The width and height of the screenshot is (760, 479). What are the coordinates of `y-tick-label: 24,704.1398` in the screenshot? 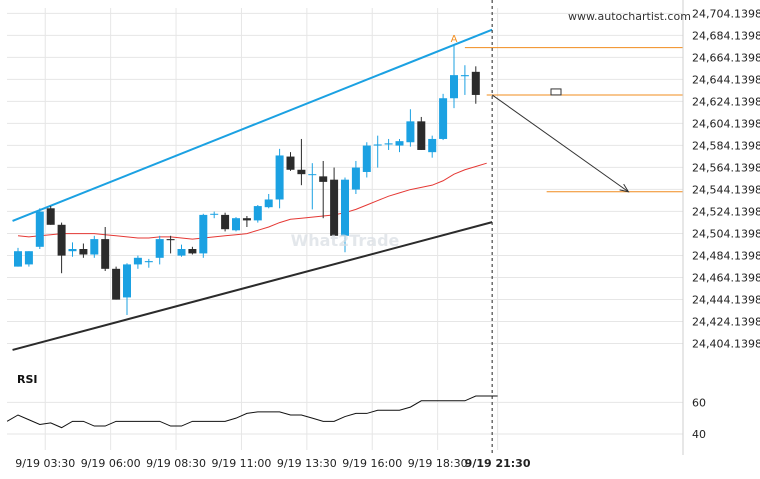 It's located at (726, 13).